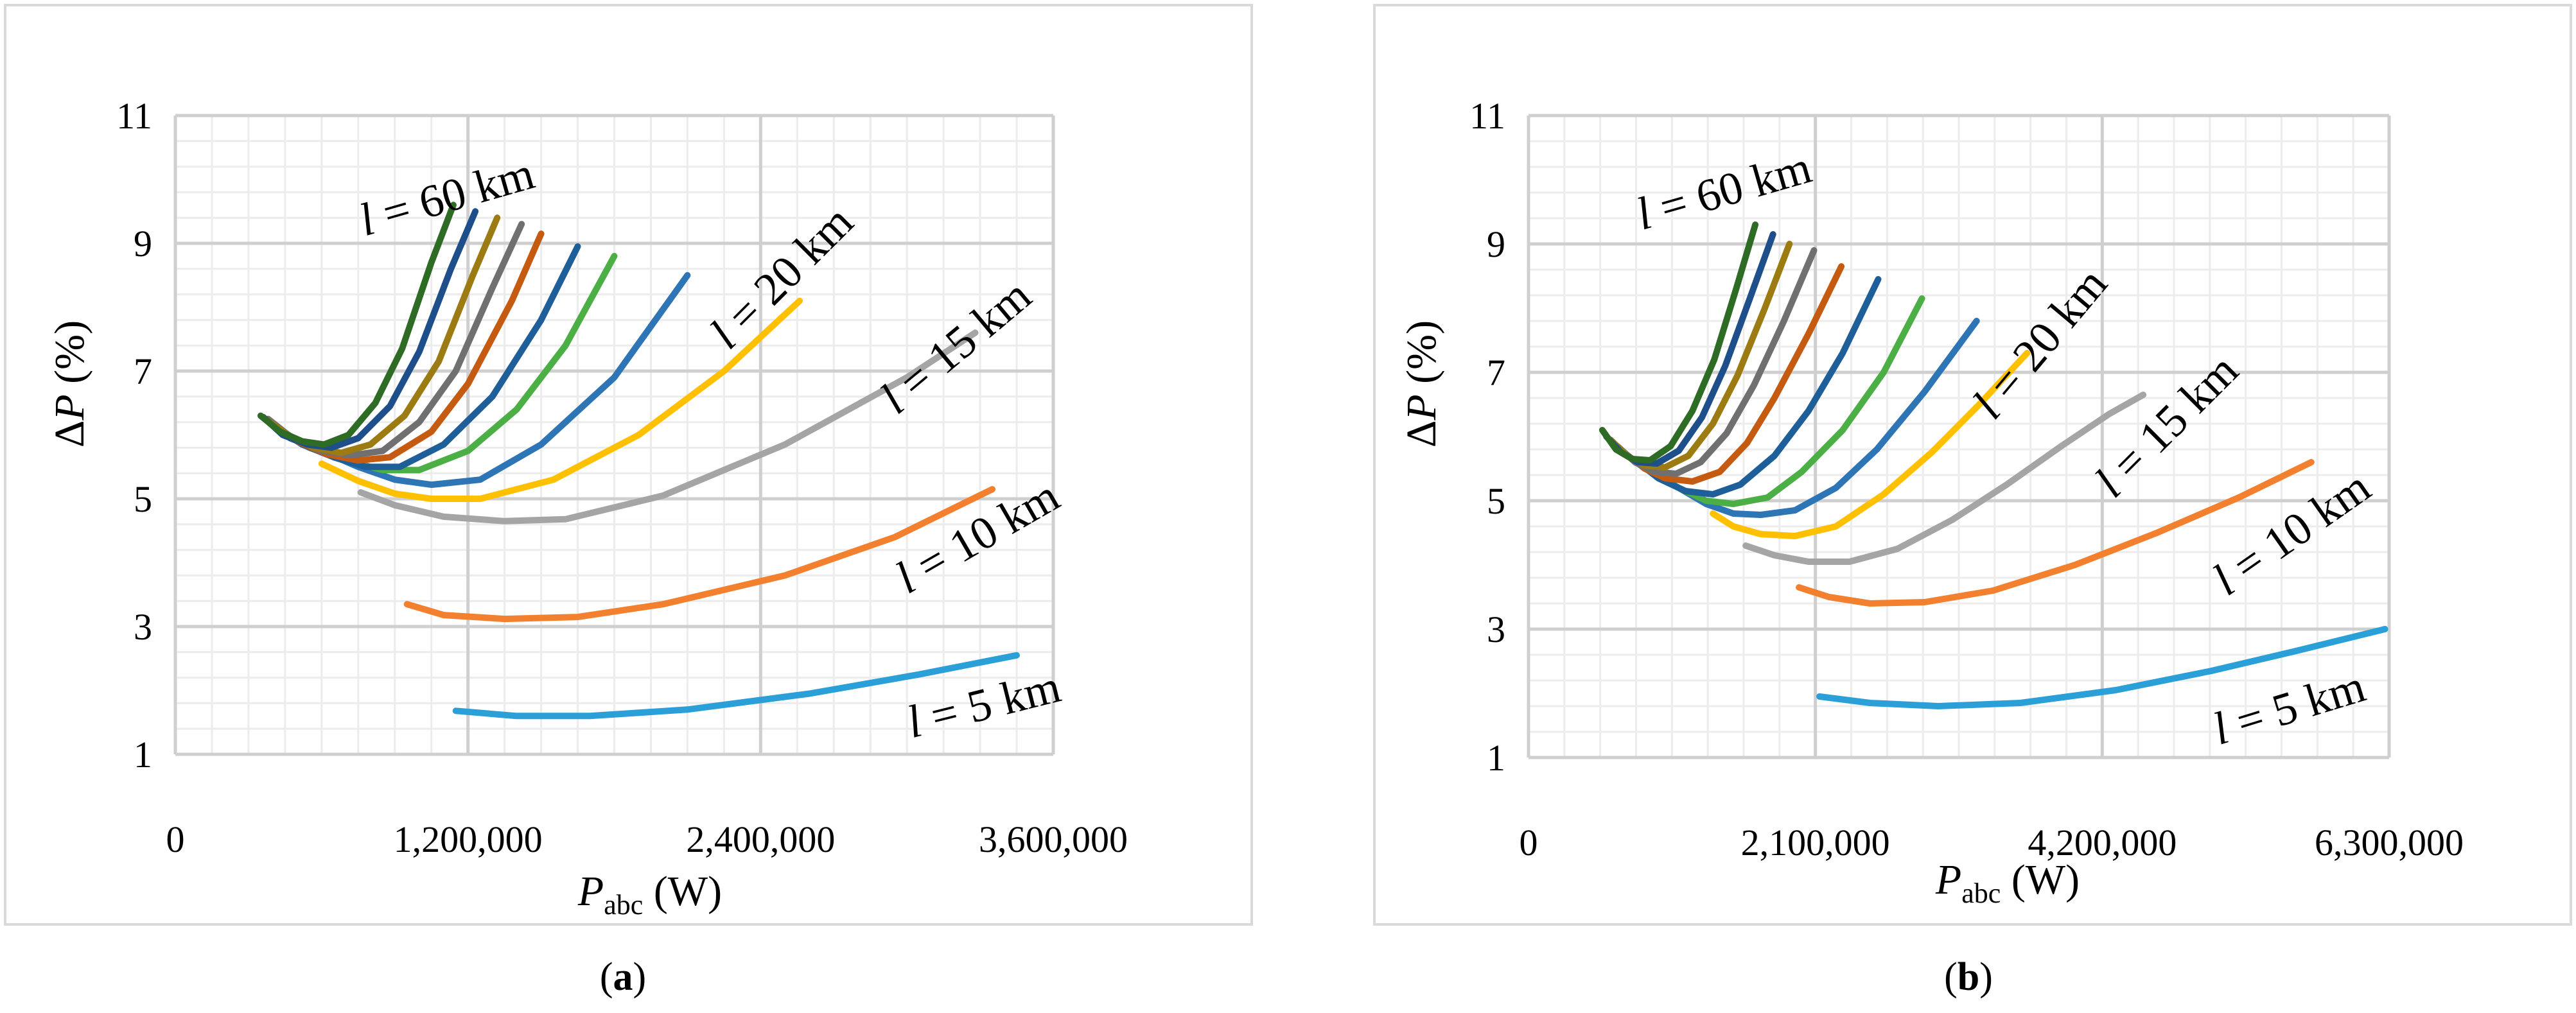  What do you see at coordinates (1679, 342) in the screenshot?
I see `series-line-l-60-km-b` at bounding box center [1679, 342].